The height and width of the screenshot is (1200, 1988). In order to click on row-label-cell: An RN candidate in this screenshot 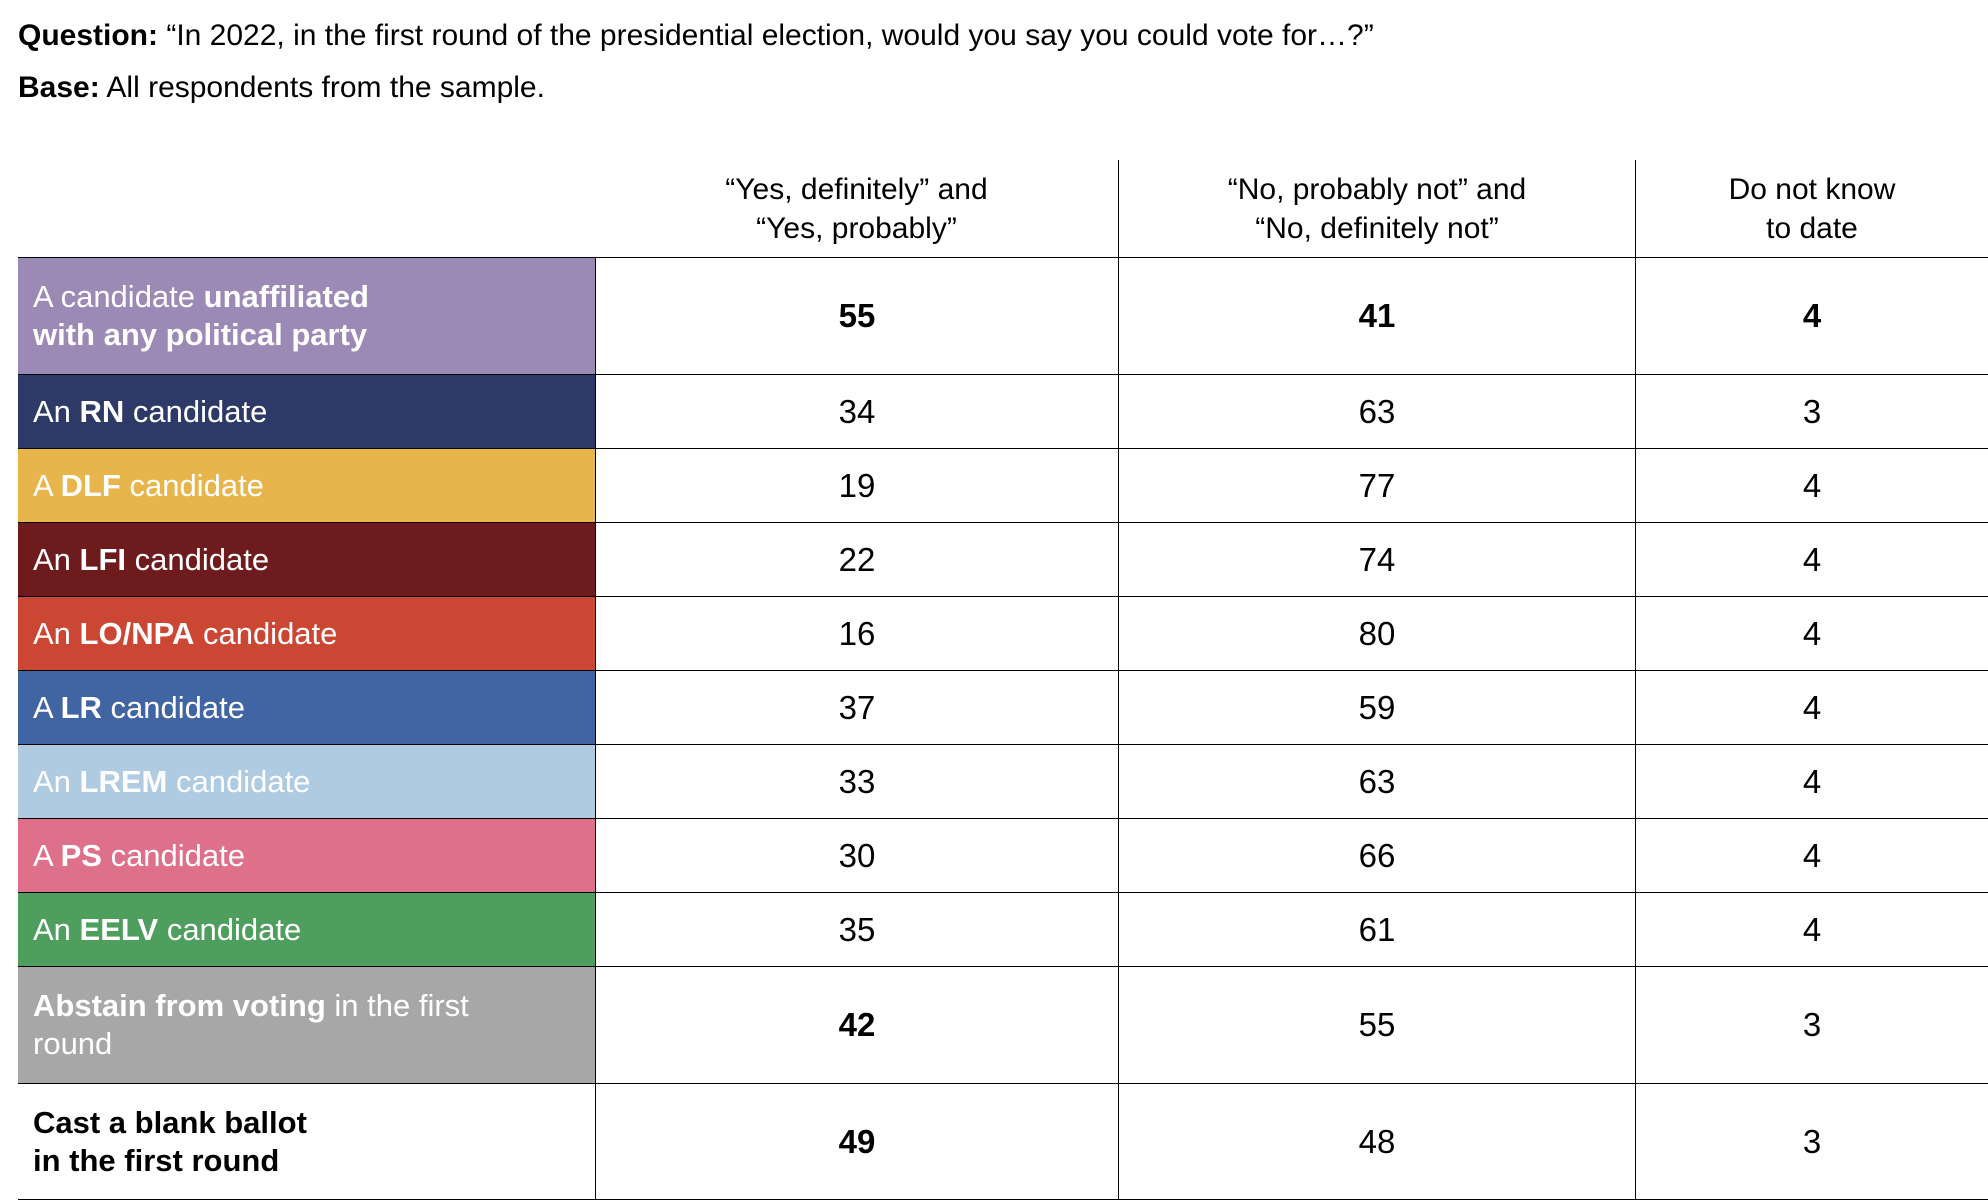, I will do `click(306, 411)`.